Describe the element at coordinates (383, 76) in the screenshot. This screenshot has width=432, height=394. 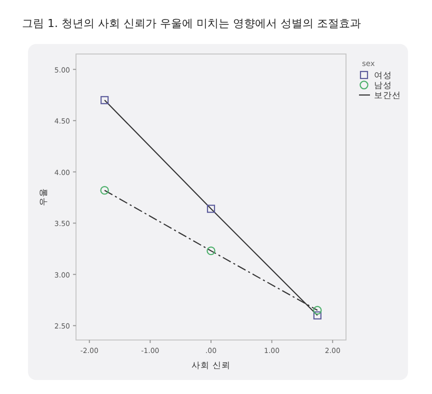
I see `legend-label: 여성` at that location.